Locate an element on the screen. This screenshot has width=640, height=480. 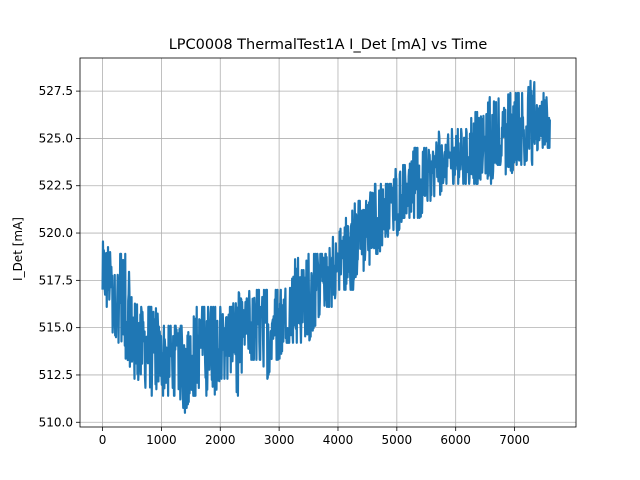
y-tick-label: 510.0 is located at coordinates (56, 422).